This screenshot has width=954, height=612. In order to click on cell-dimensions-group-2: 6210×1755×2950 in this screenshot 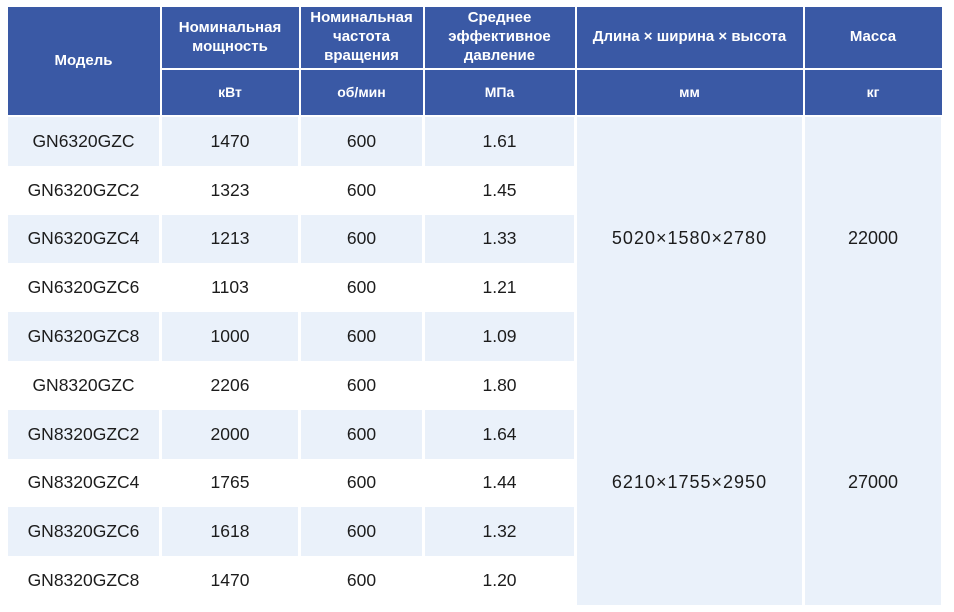, I will do `click(689, 482)`.